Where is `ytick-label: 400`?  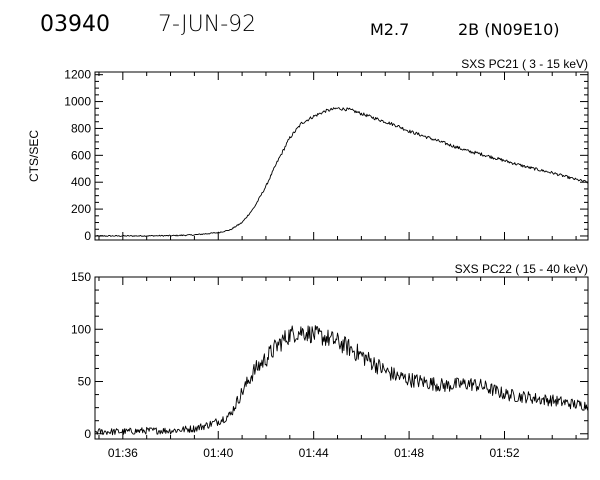
ytick-label: 400 is located at coordinates (81, 182).